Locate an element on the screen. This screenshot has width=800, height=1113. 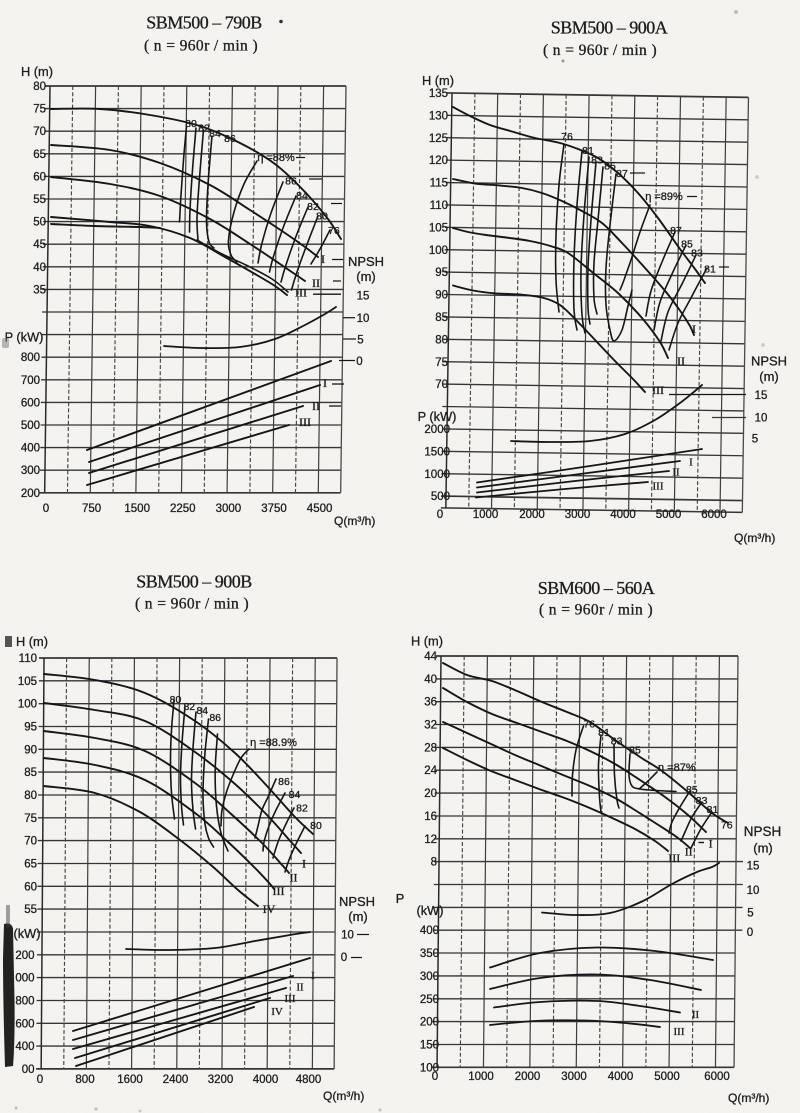
svg-text: 6000 is located at coordinates (714, 515).